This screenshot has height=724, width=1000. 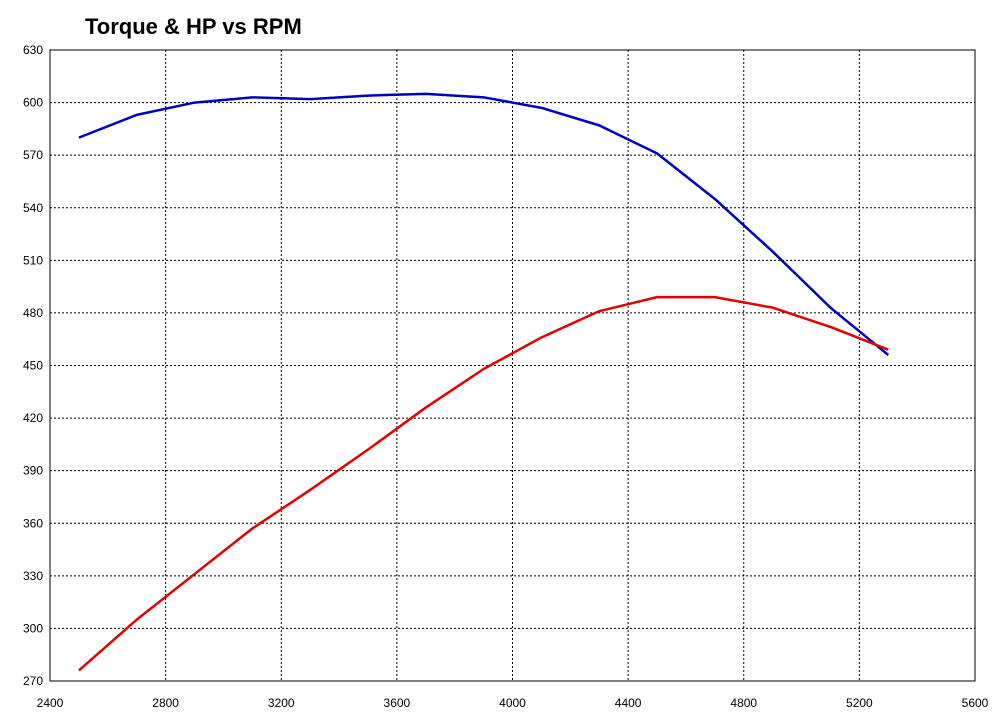 What do you see at coordinates (50, 703) in the screenshot?
I see `x-tick-label: 2400` at bounding box center [50, 703].